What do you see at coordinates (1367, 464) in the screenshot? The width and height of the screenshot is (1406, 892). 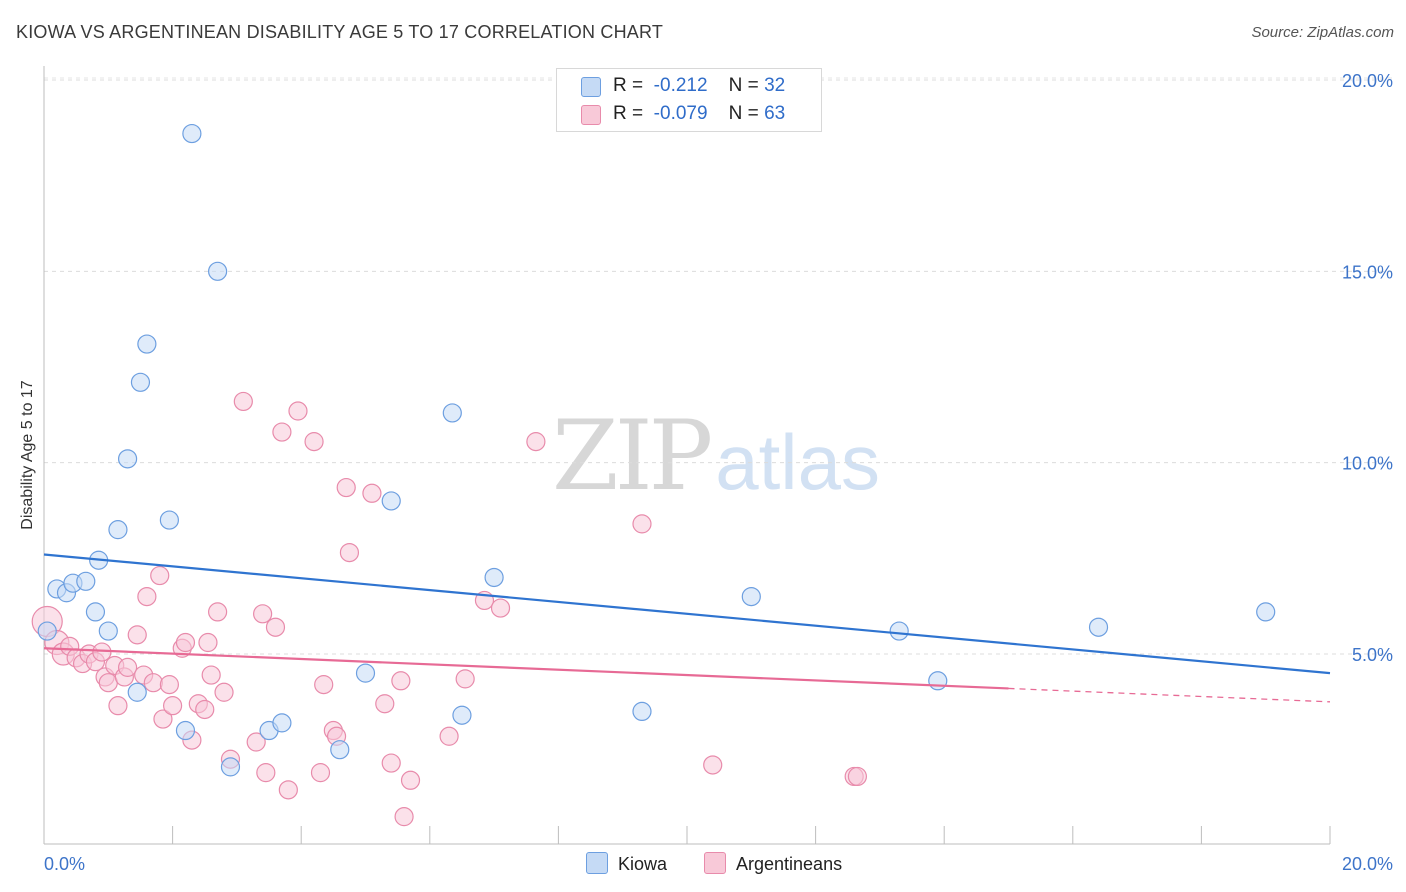 I see `y-tick-label: 10.0%` at bounding box center [1367, 464].